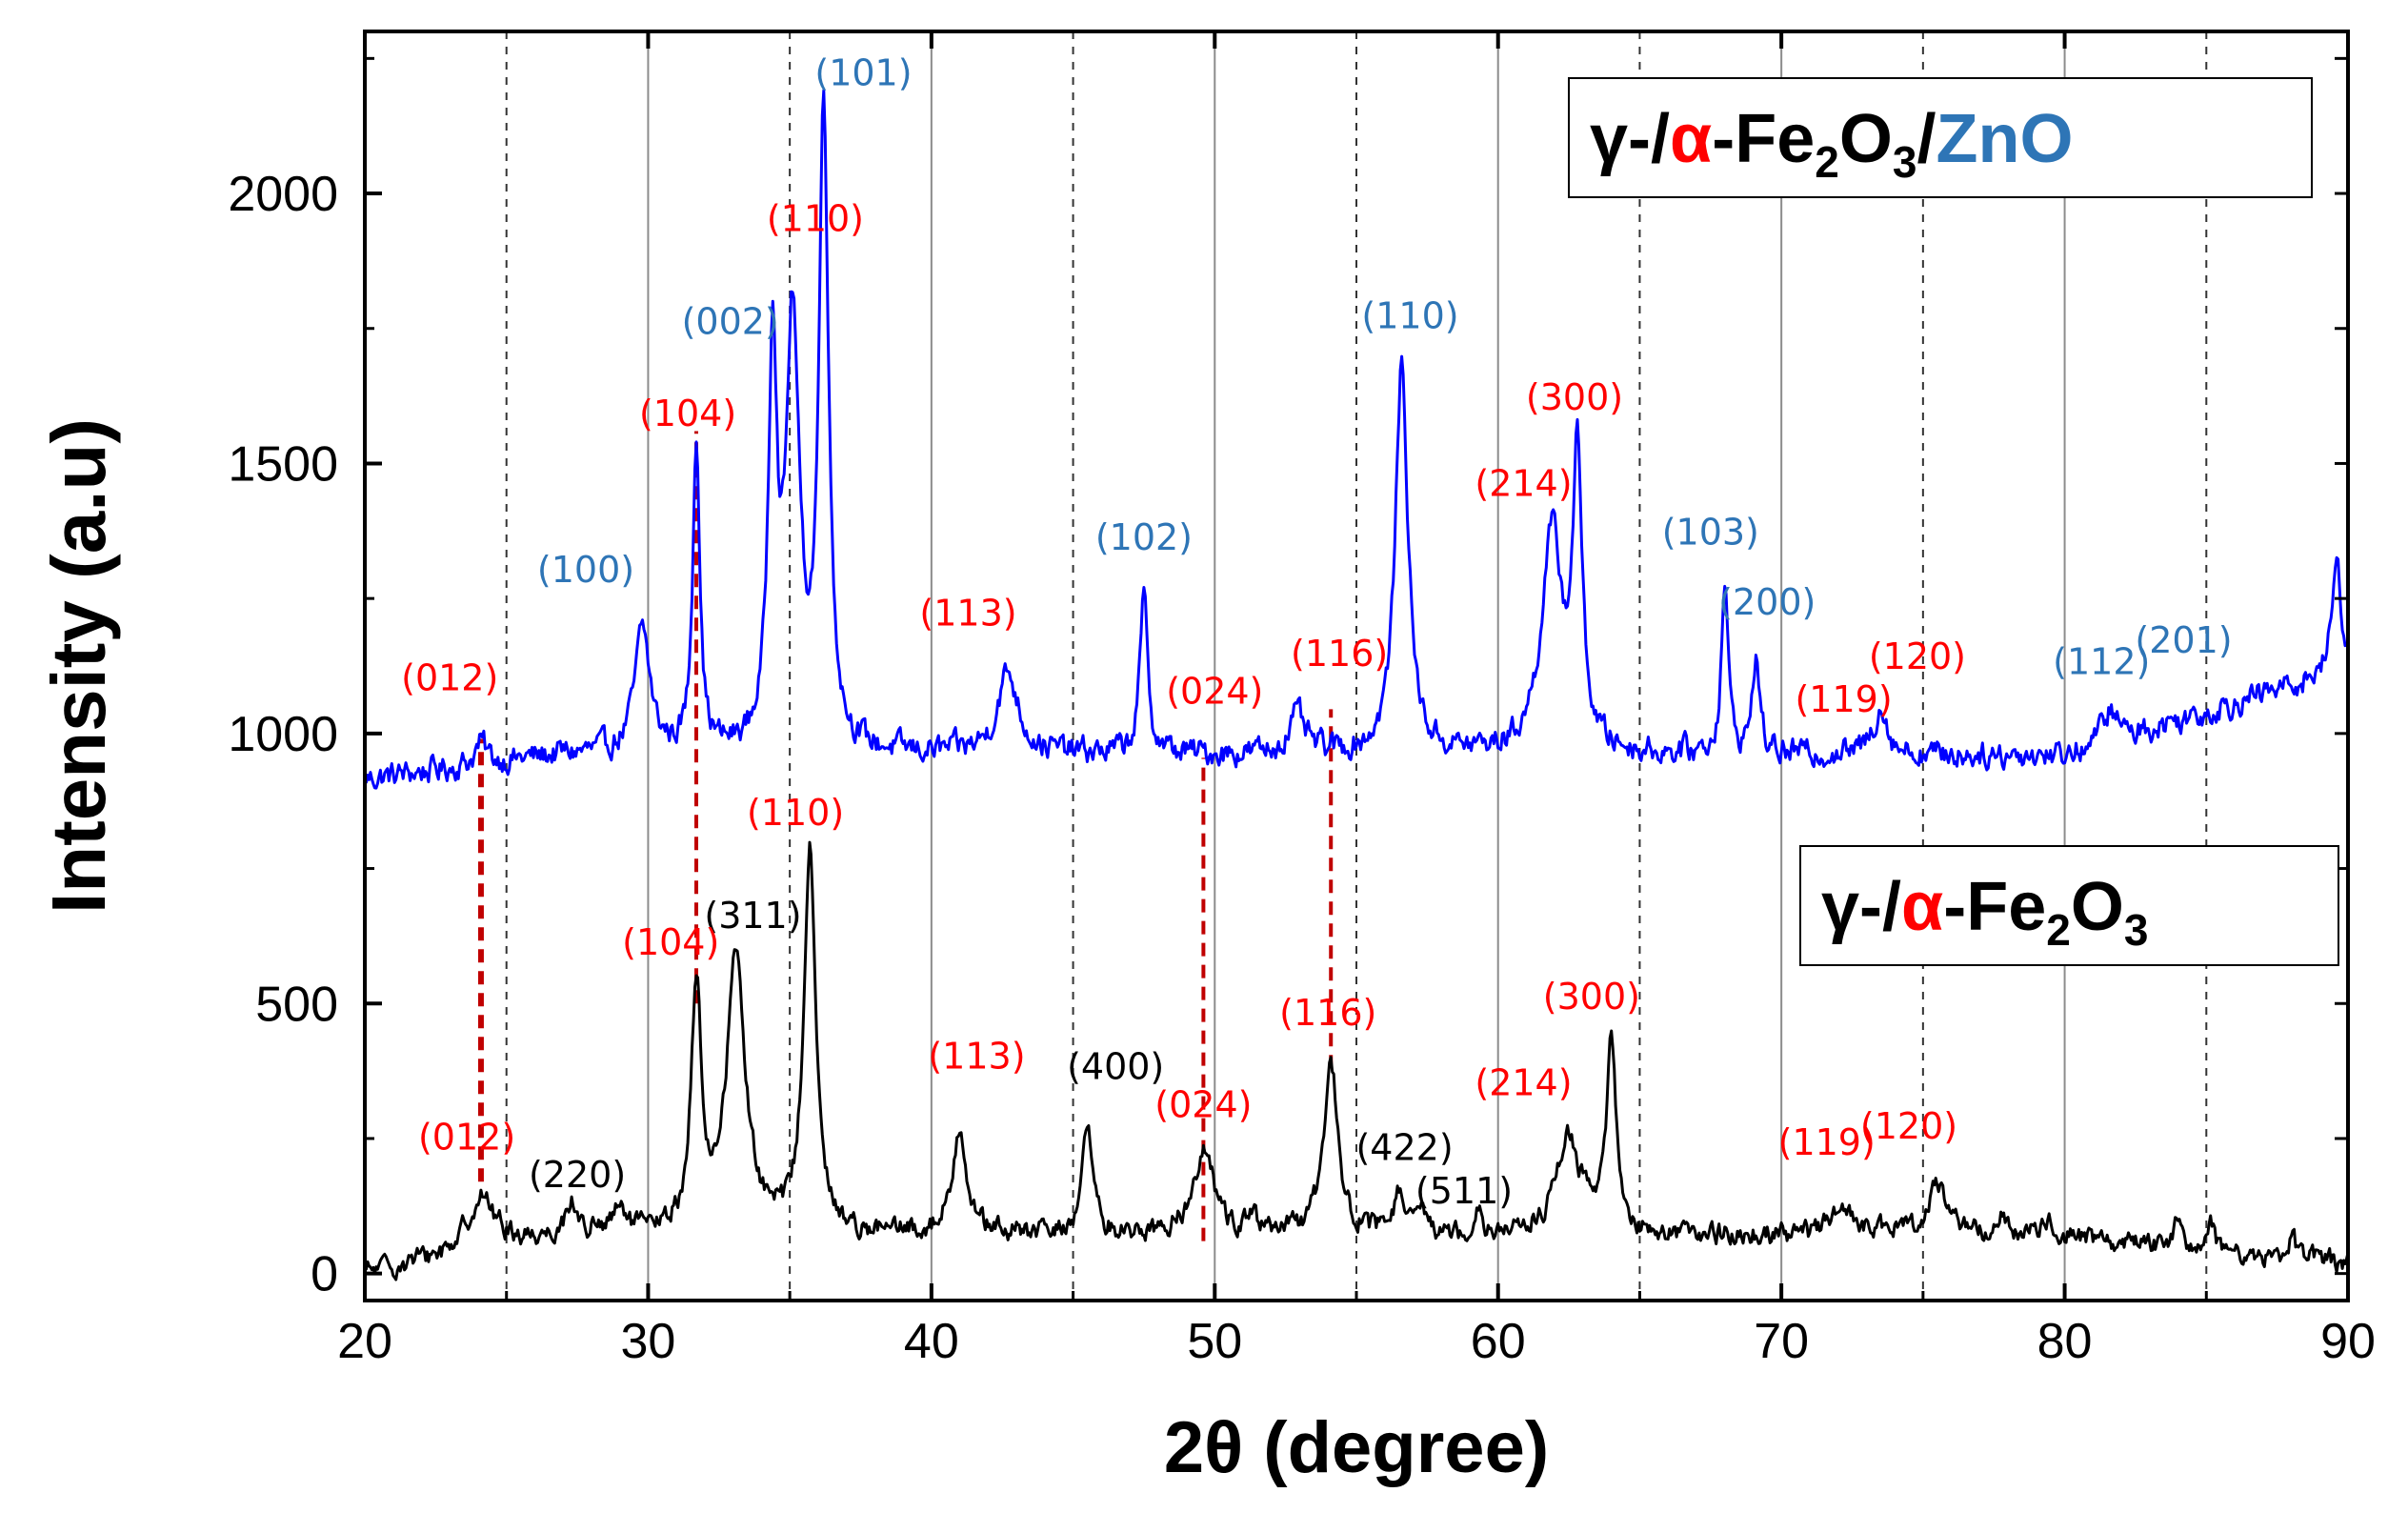 This screenshot has width=2408, height=1513. I want to click on x-tick-label-30: 30, so click(648, 1341).